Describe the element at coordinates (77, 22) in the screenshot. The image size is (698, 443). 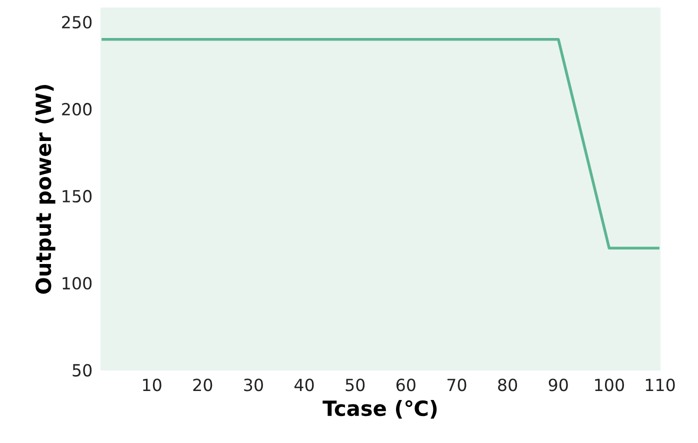
I see `y-tick-label: 250` at that location.